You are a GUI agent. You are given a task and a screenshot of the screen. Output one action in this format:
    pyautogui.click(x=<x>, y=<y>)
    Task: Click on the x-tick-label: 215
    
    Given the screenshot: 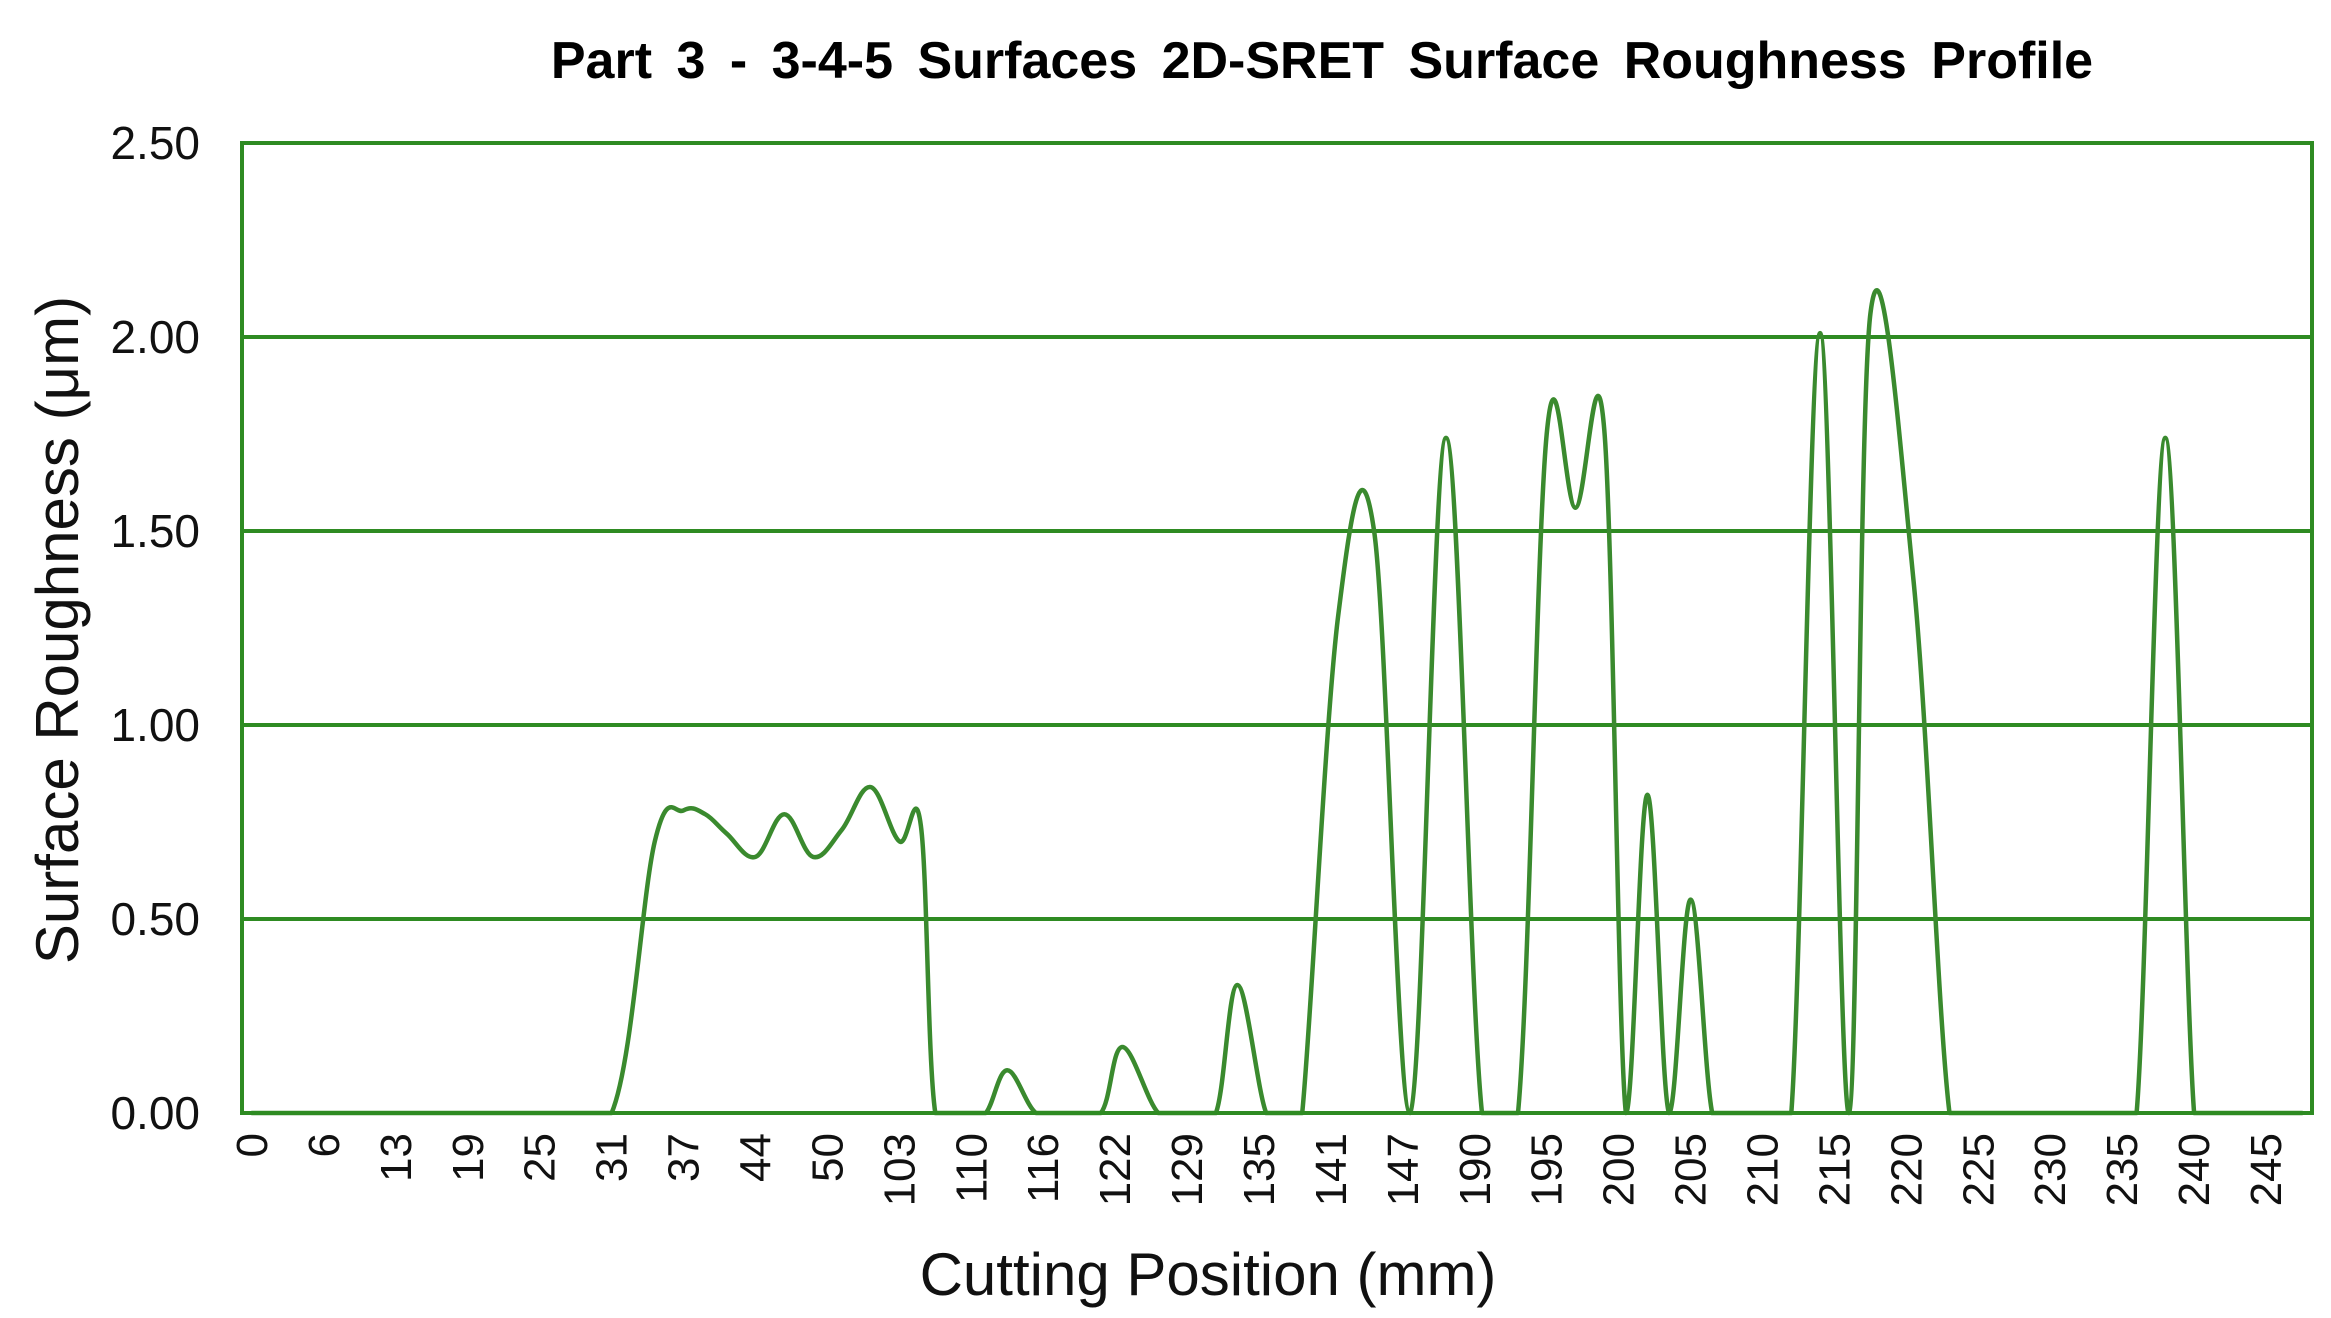 What is the action you would take?
    pyautogui.click(x=1834, y=1169)
    